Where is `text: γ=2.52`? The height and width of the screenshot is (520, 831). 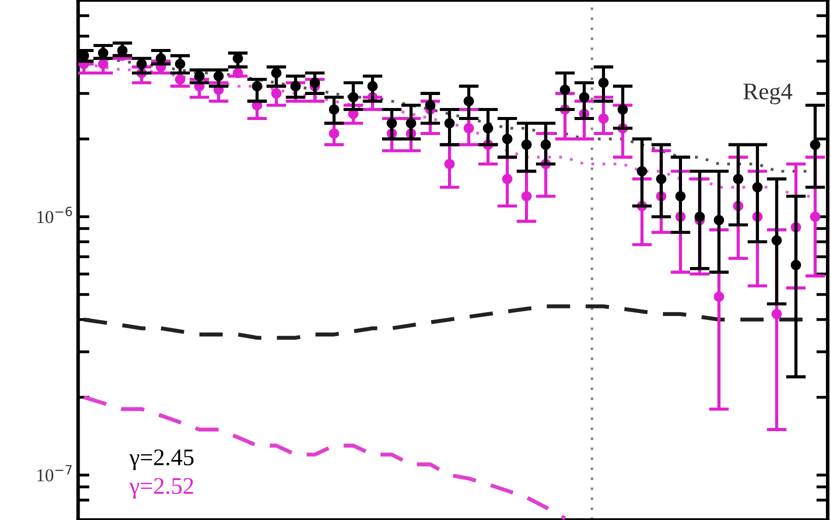
text: γ=2.52 is located at coordinates (161, 488).